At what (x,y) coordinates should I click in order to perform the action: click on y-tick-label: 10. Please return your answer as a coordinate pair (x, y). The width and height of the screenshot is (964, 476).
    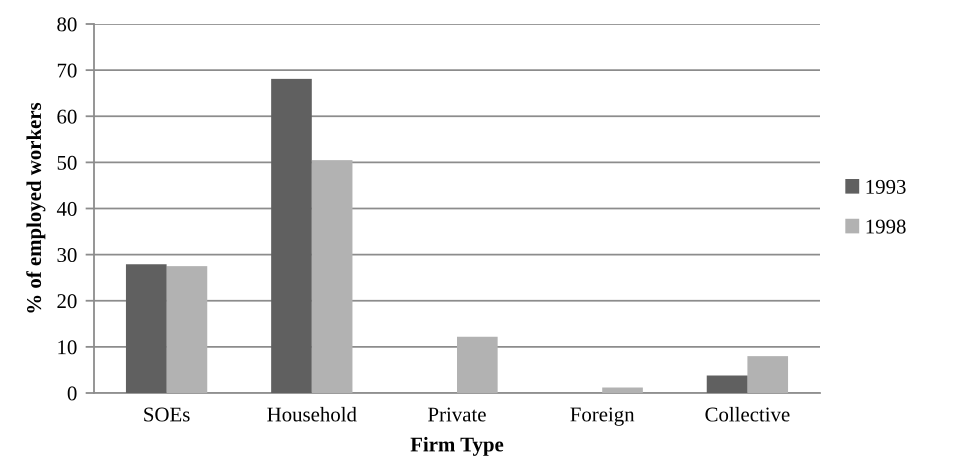
    Looking at the image, I should click on (67, 347).